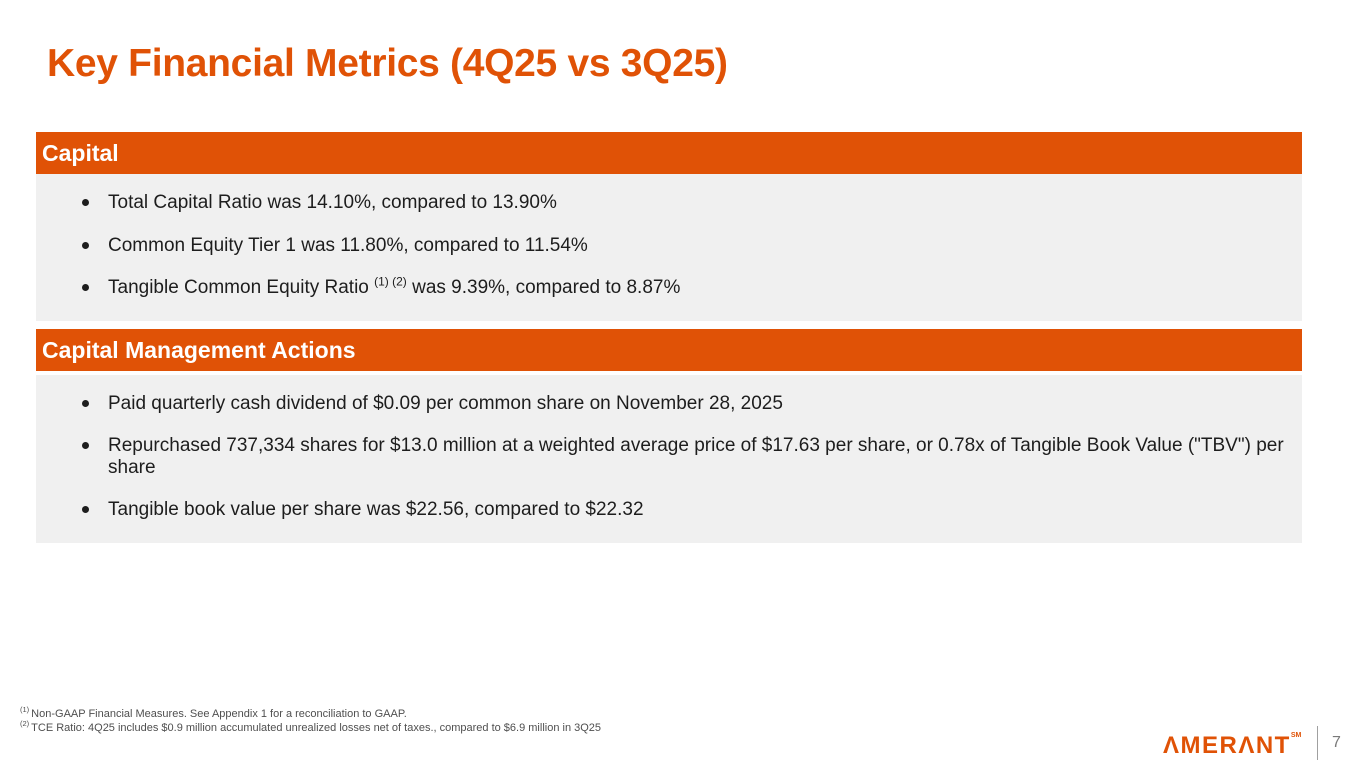 The width and height of the screenshot is (1365, 768). Describe the element at coordinates (1317, 743) in the screenshot. I see `footer-divider` at that location.